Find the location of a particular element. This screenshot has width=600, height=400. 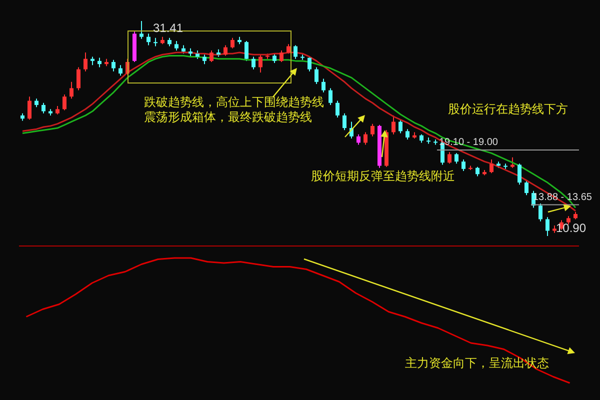

annotation: 股价运行在趋势线下方 is located at coordinates (508, 109).